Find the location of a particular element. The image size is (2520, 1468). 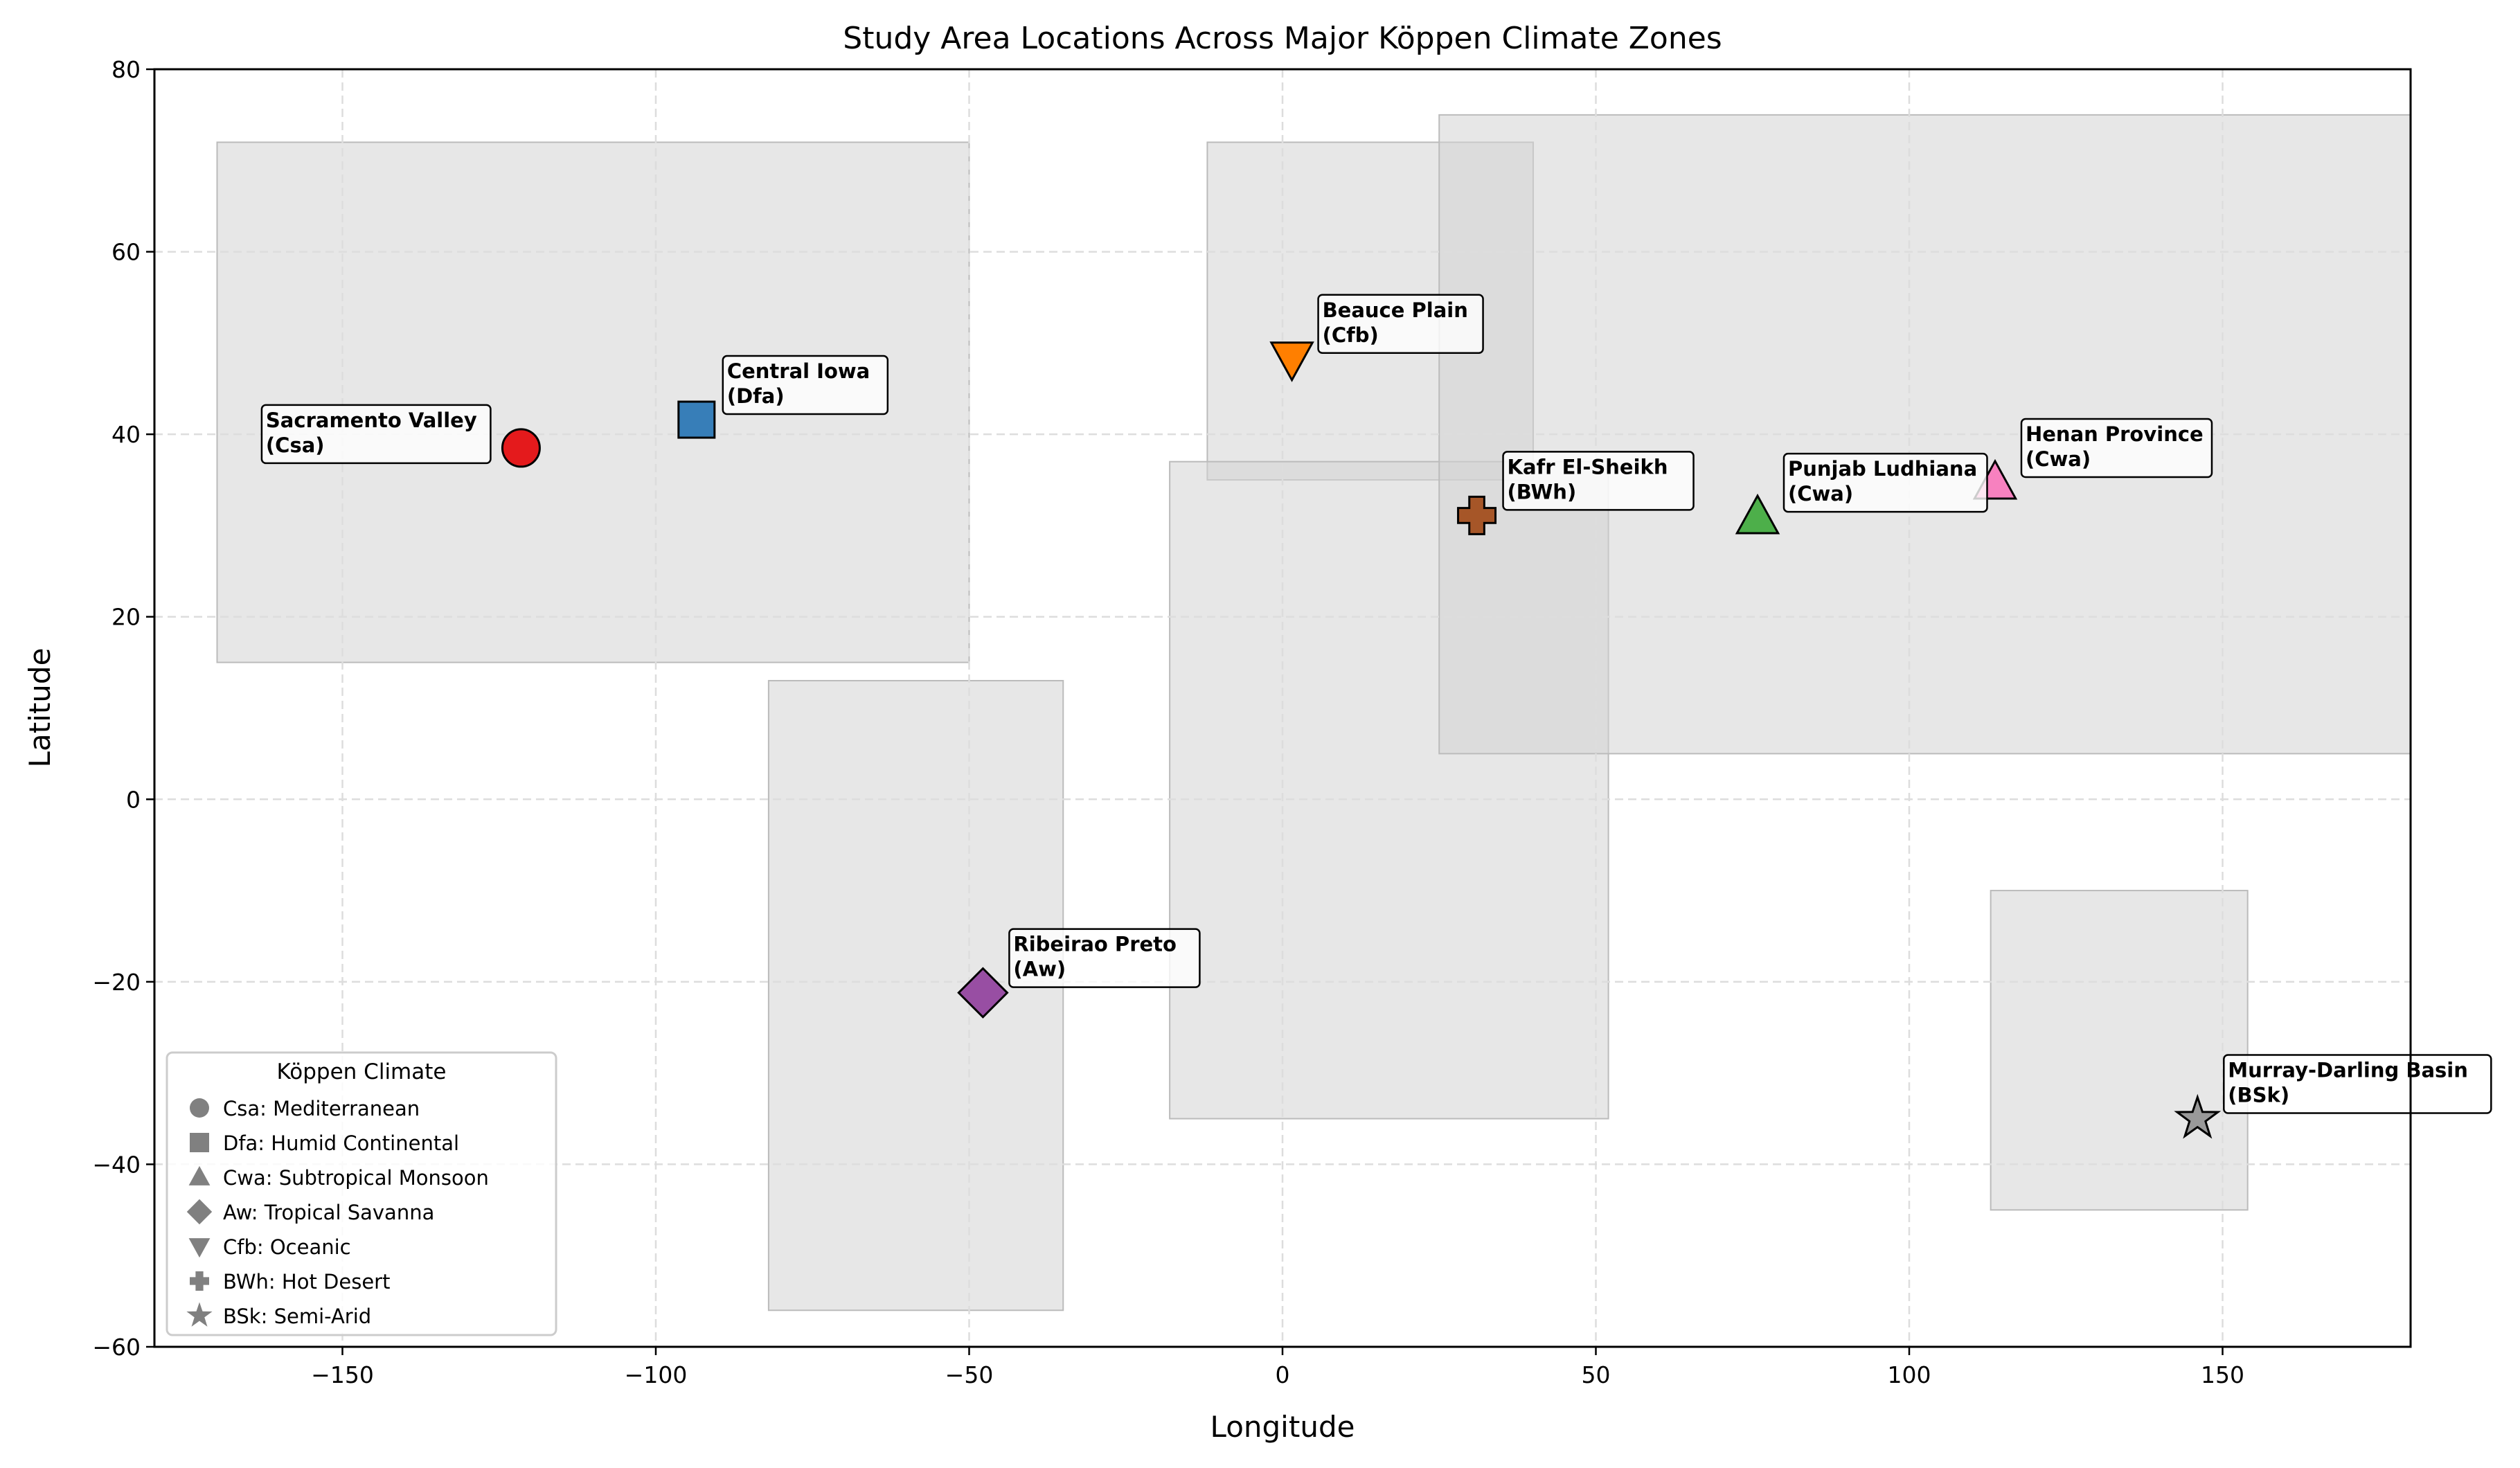

label-name: Beauce Plain is located at coordinates (1395, 310).